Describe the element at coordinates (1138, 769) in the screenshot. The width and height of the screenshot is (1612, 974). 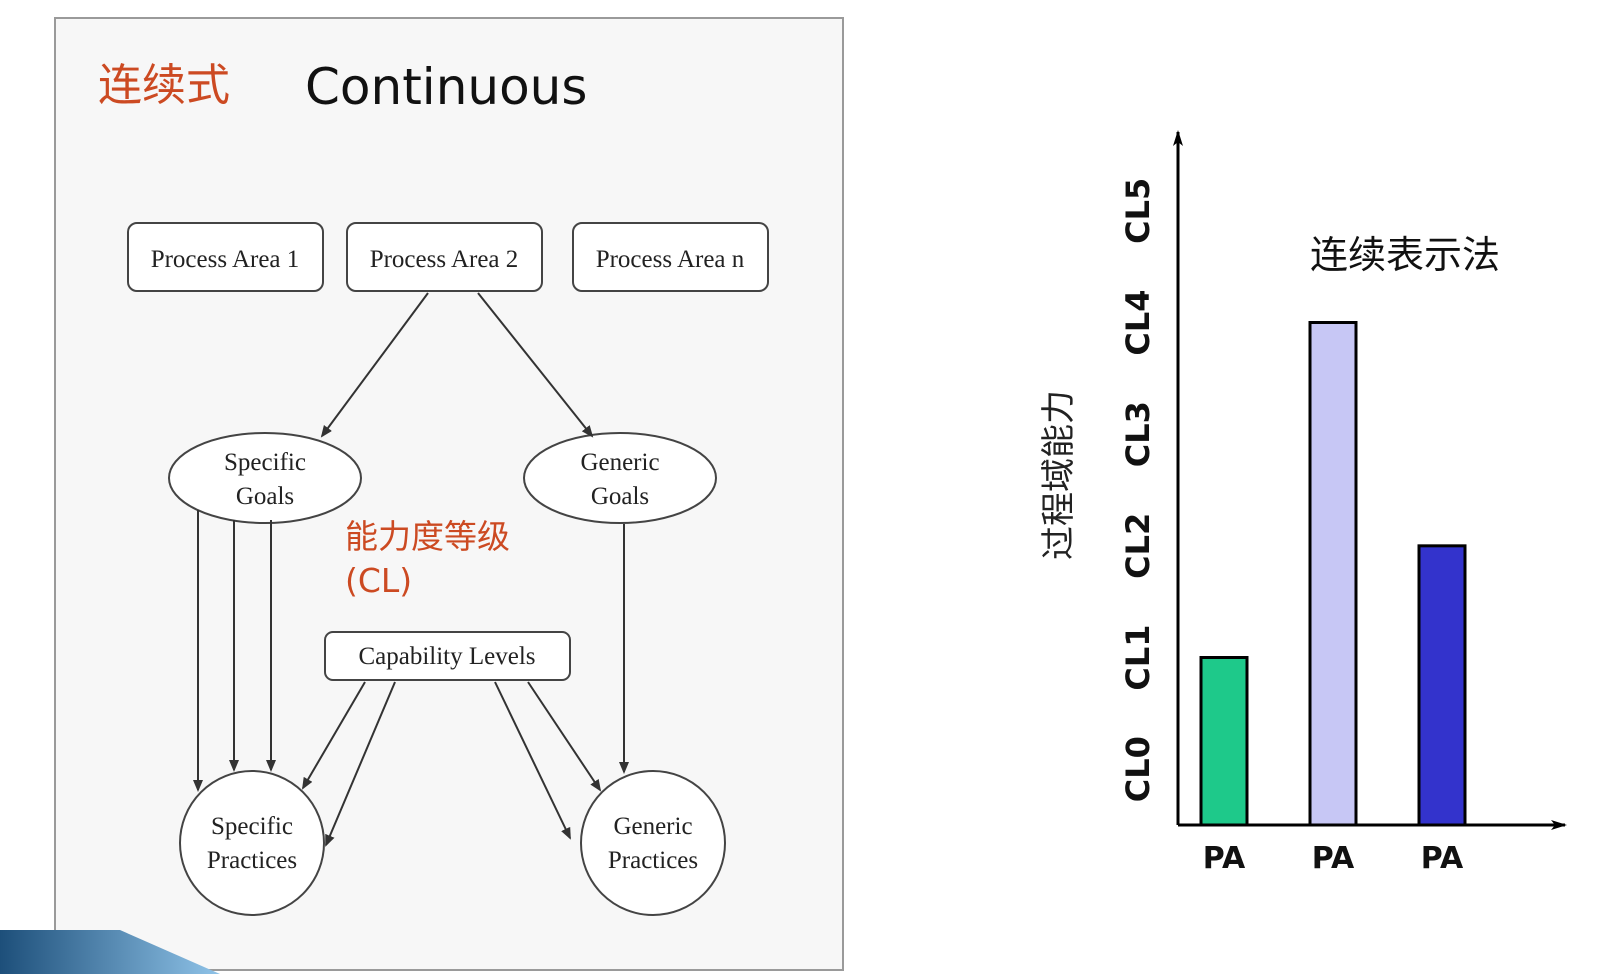
I see `y-tick-label: CL0` at that location.